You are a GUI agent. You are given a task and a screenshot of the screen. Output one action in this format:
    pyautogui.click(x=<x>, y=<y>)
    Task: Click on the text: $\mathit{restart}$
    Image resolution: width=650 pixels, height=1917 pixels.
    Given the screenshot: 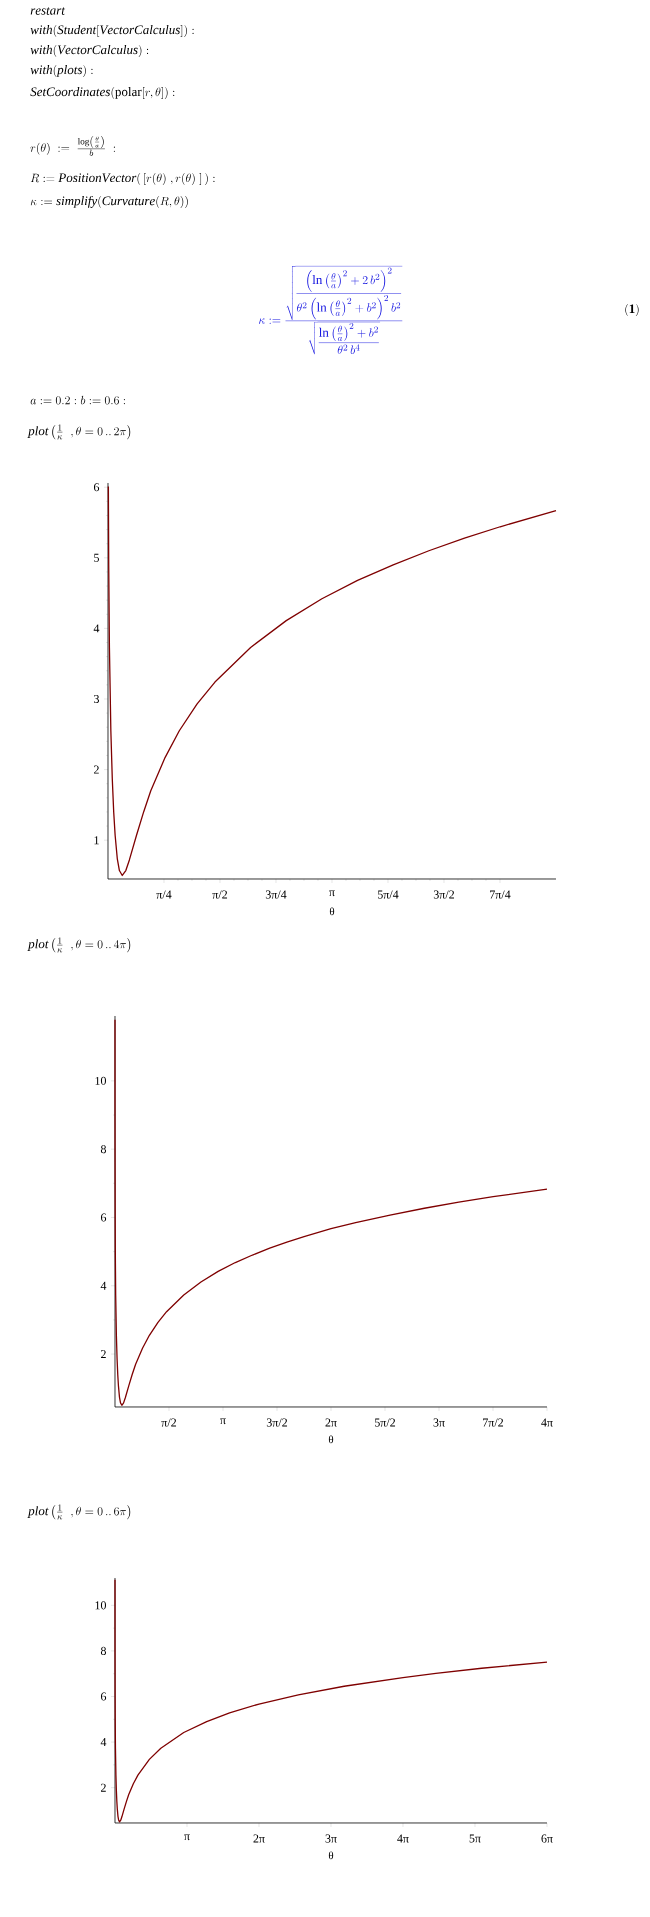 What is the action you would take?
    pyautogui.click(x=48, y=11)
    